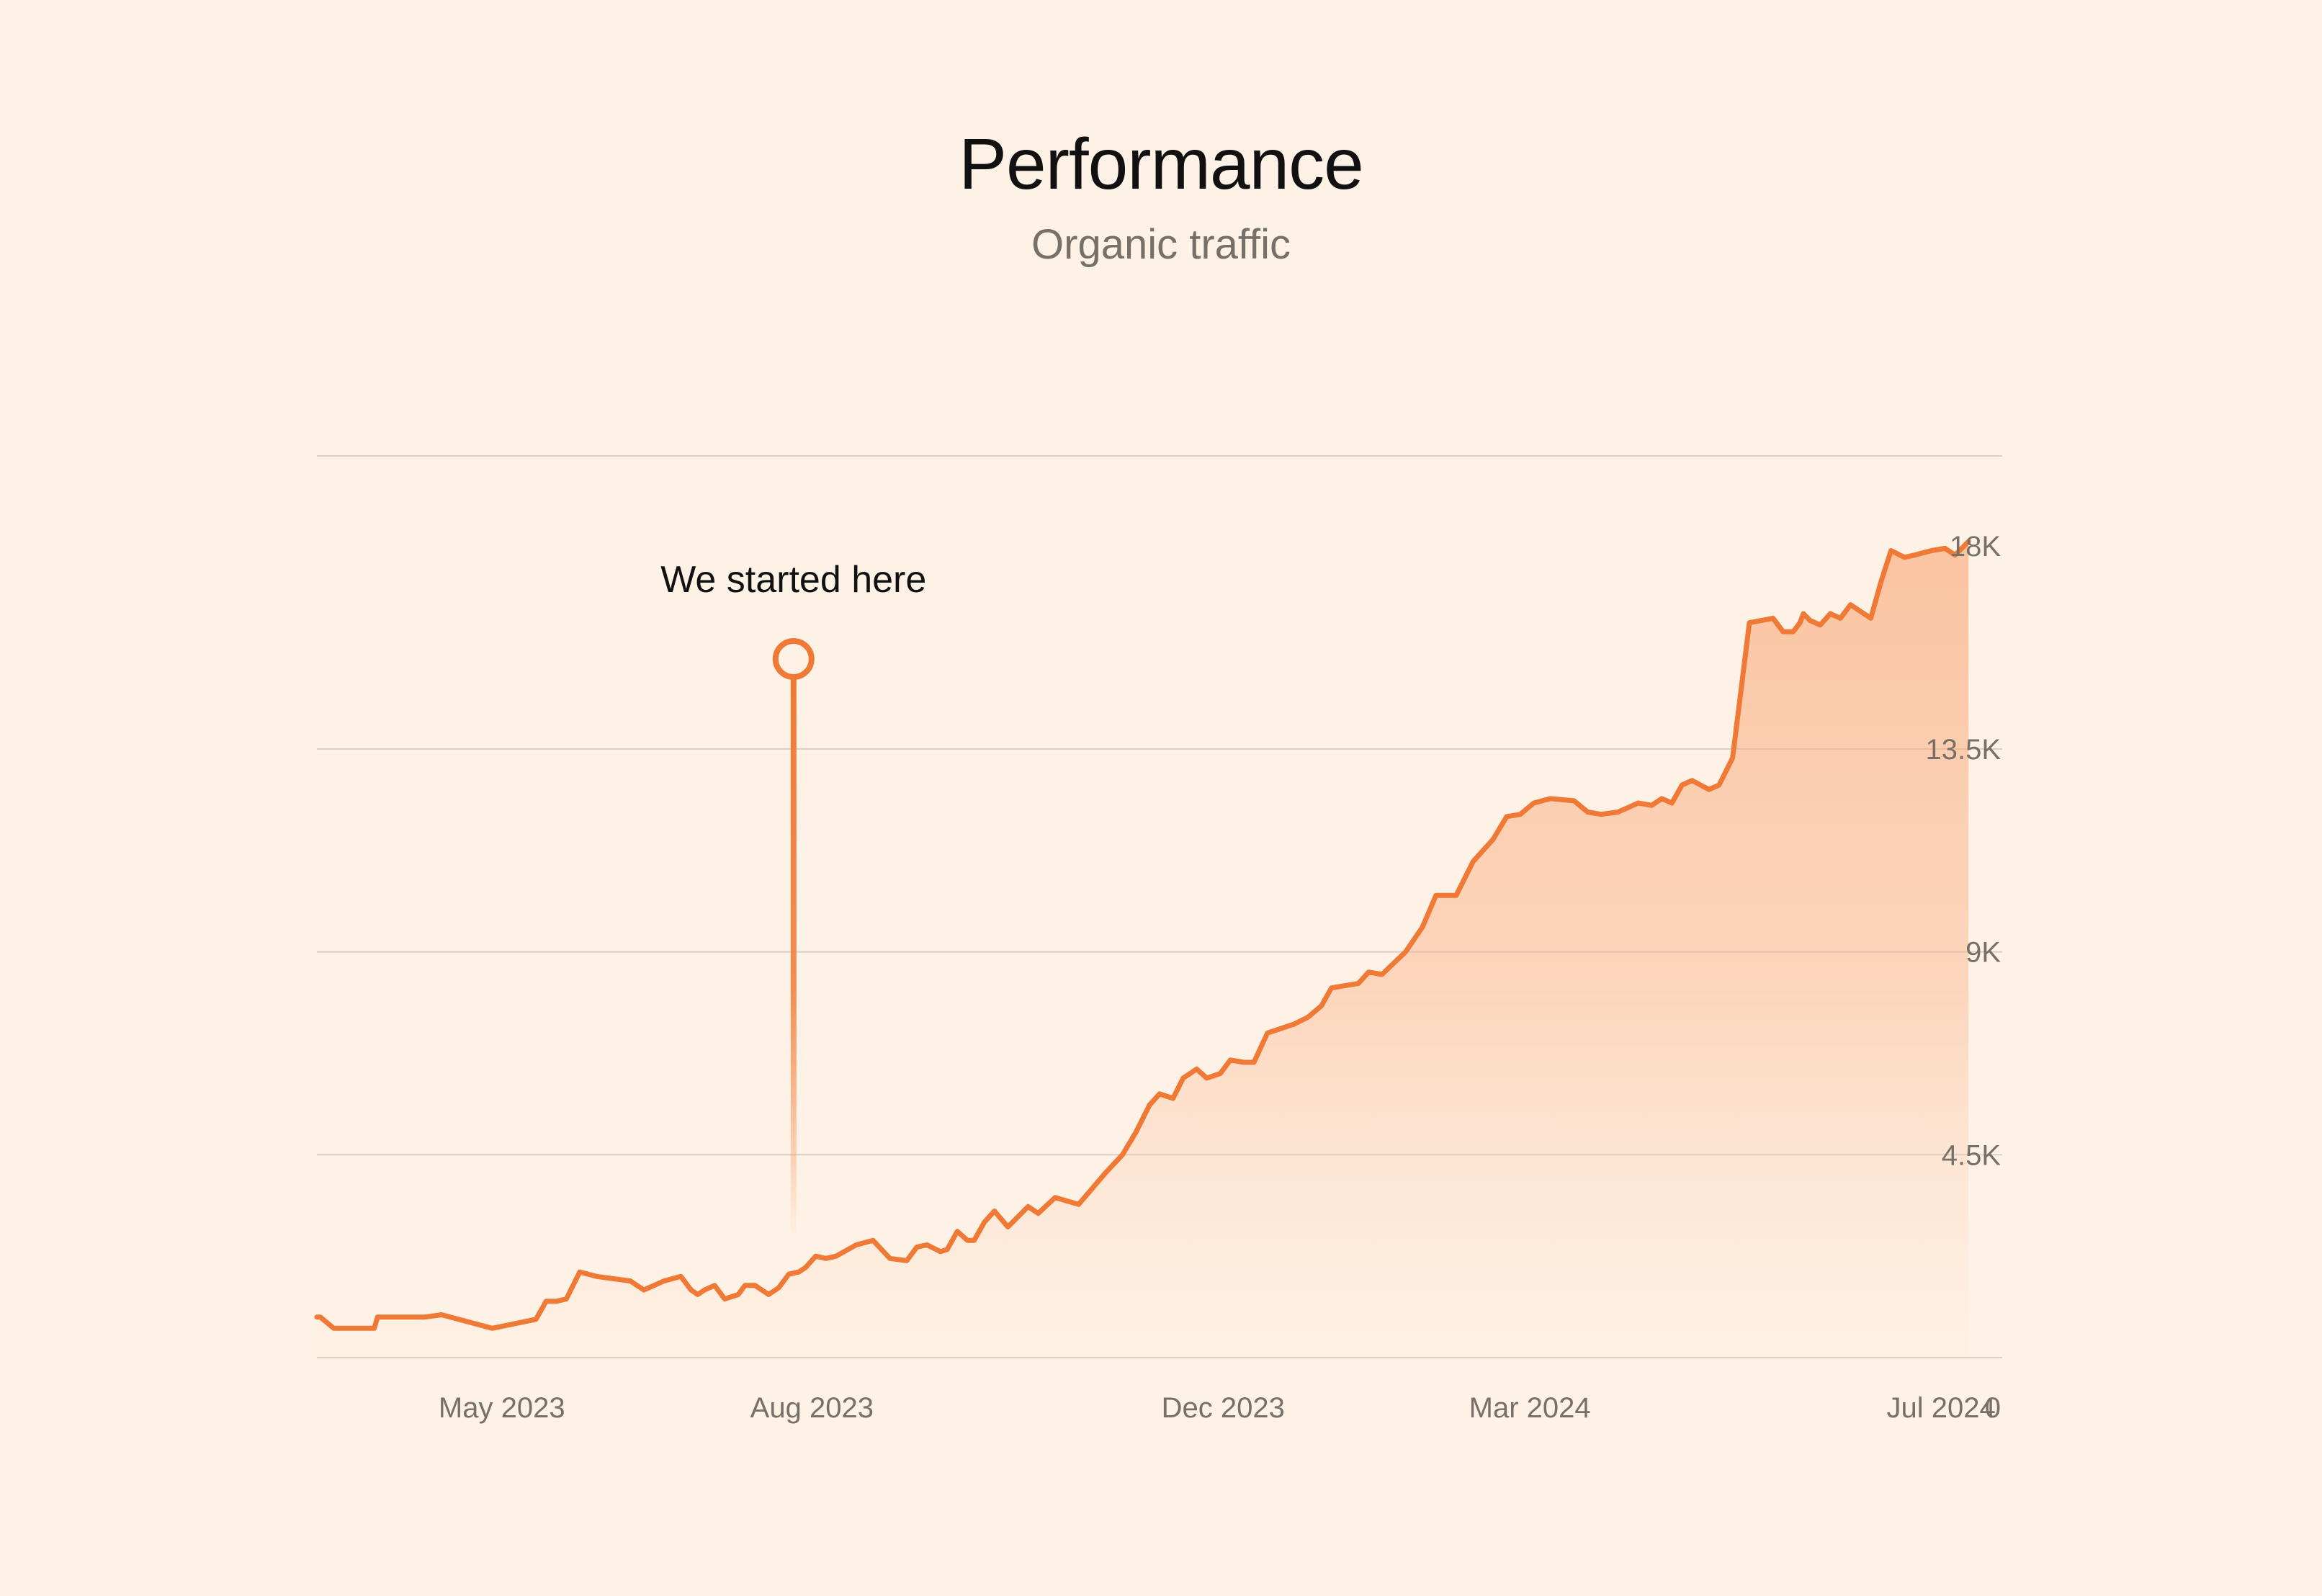  I want to click on annotation-layer: We started here, so click(793, 899).